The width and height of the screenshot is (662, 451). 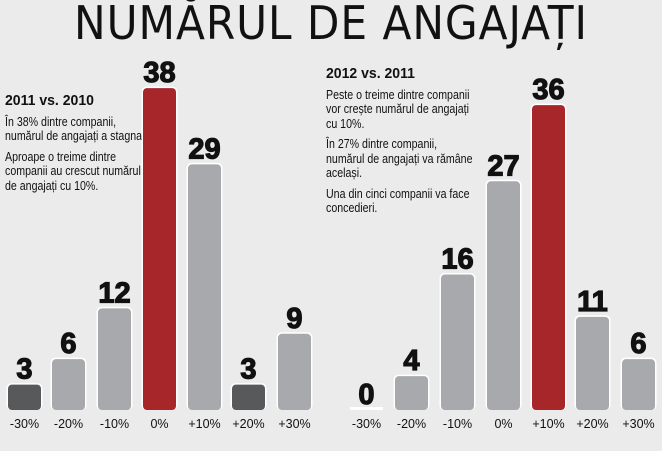 I want to click on page-title: NUMĂRUL DE ANGAJAȚI, so click(x=331, y=25).